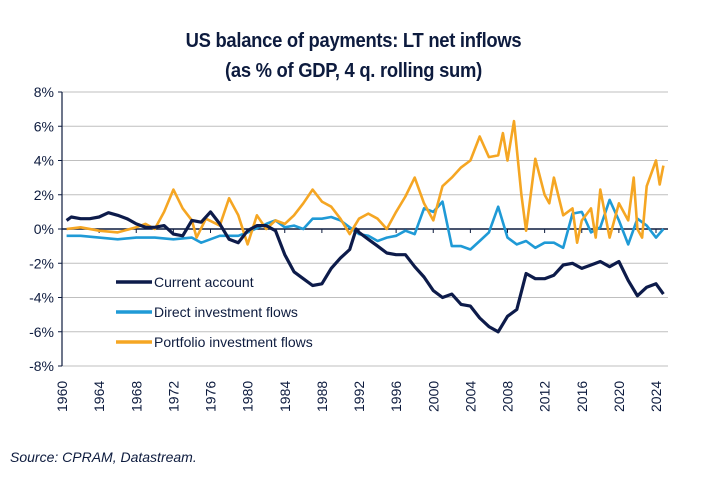 The image size is (707, 493). What do you see at coordinates (470, 396) in the screenshot?
I see `x-tick-label: 2004` at bounding box center [470, 396].